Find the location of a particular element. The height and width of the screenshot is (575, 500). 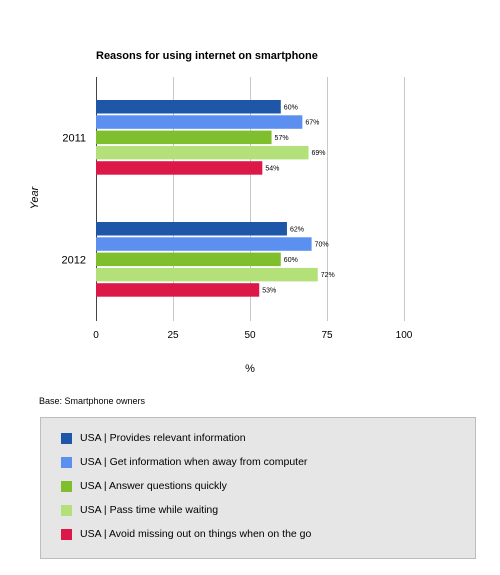

y-axis-label: Year is located at coordinates (35, 197).